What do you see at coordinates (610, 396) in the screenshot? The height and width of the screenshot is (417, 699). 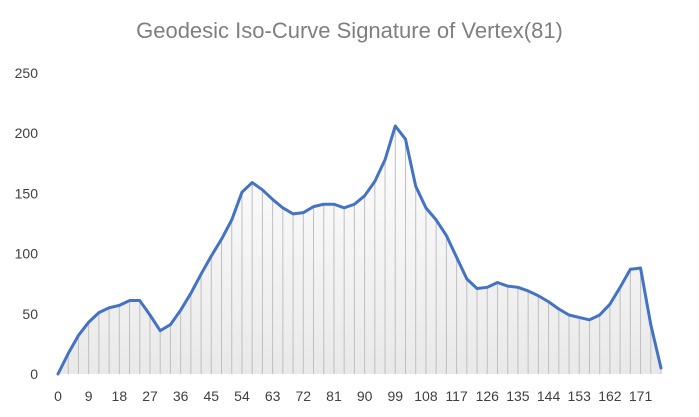 I see `x-tick-label: 162` at bounding box center [610, 396].